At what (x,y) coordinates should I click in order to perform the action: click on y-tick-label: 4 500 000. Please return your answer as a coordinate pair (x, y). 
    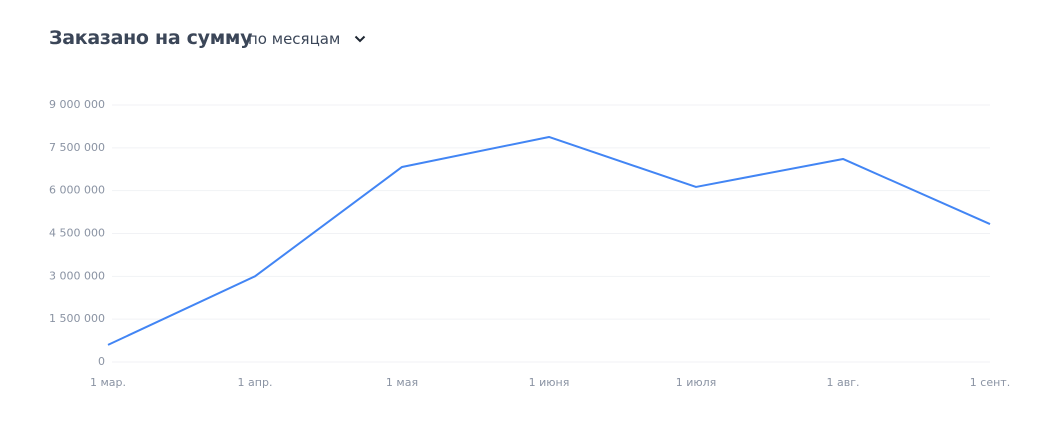
    Looking at the image, I should click on (77, 233).